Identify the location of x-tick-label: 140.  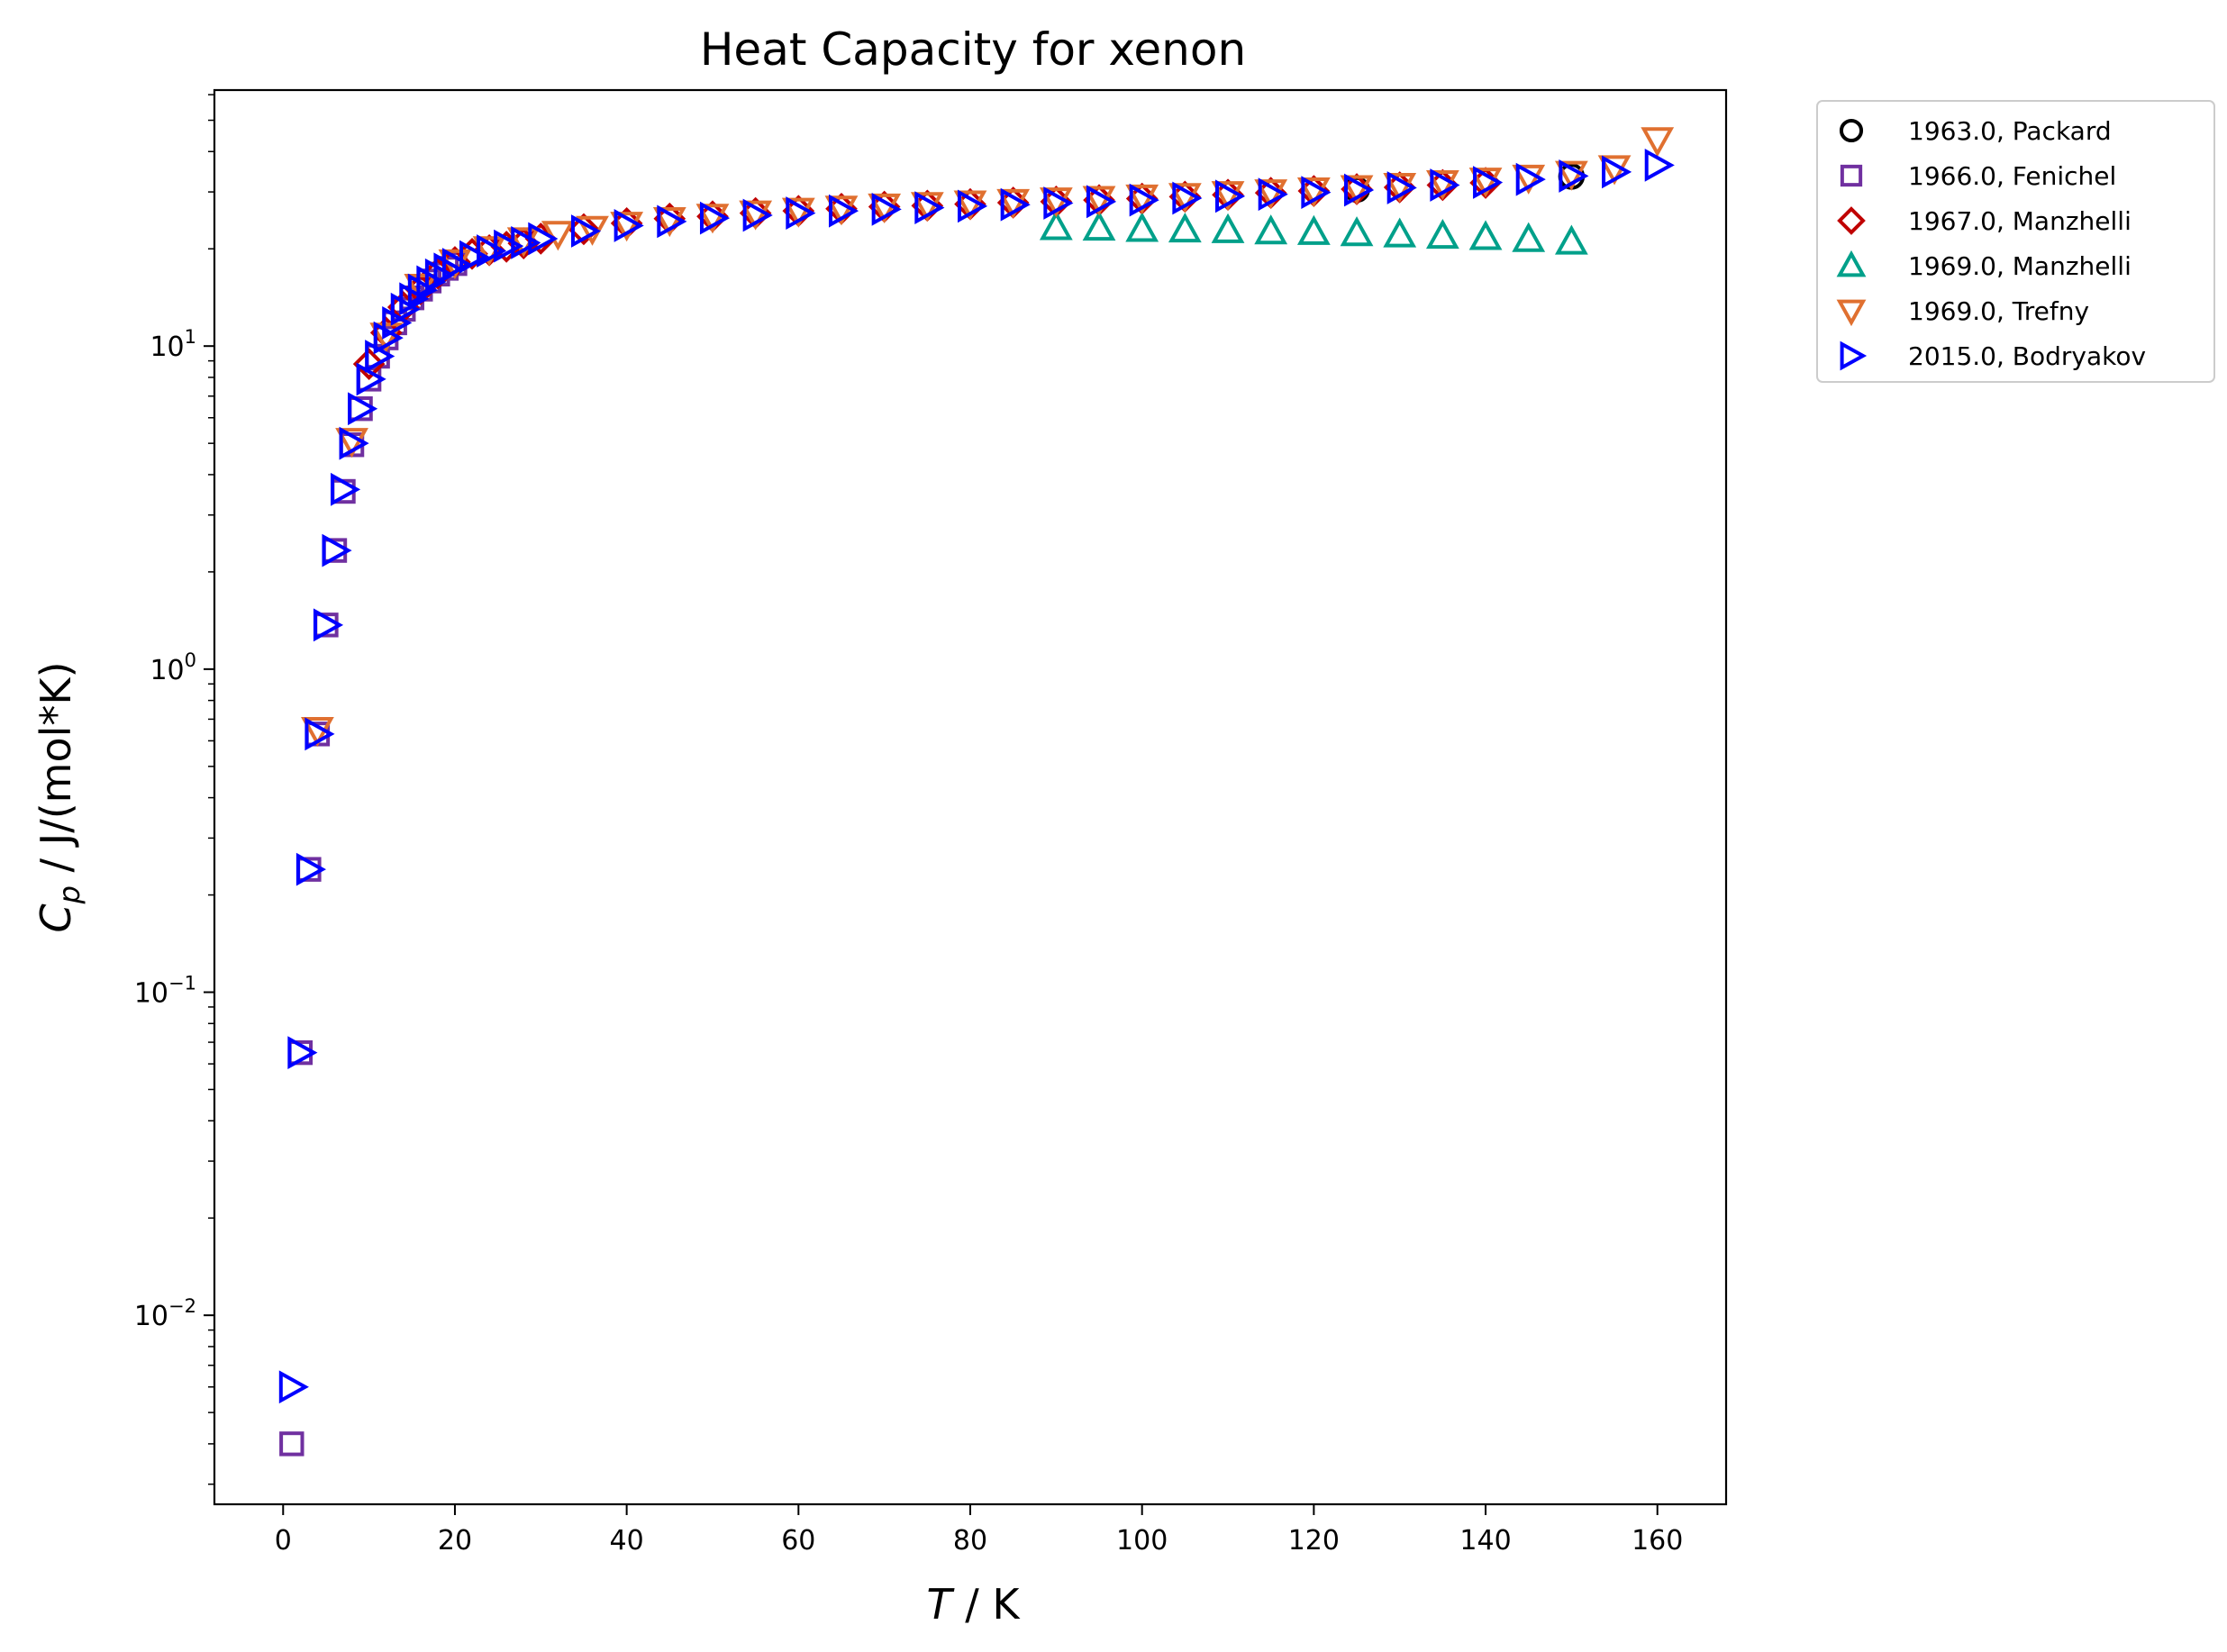
(1485, 1541).